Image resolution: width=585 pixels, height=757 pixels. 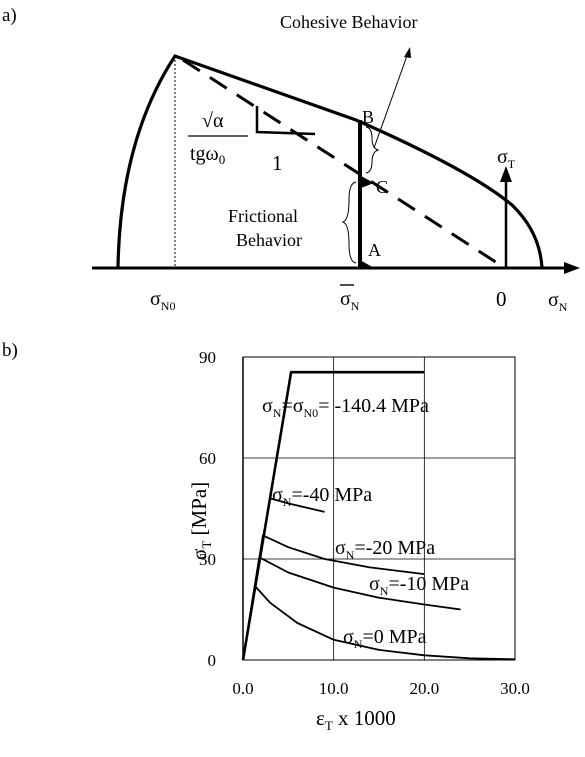 I want to click on series-annotation-4: σN=0 MPa, so click(x=385, y=638).